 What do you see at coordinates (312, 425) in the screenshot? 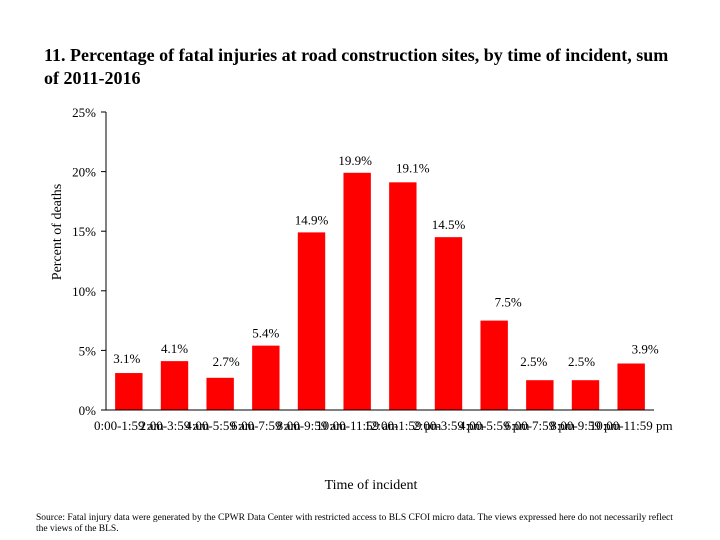
I see `x-tick-label: 8:00-9:59 am` at bounding box center [312, 425].